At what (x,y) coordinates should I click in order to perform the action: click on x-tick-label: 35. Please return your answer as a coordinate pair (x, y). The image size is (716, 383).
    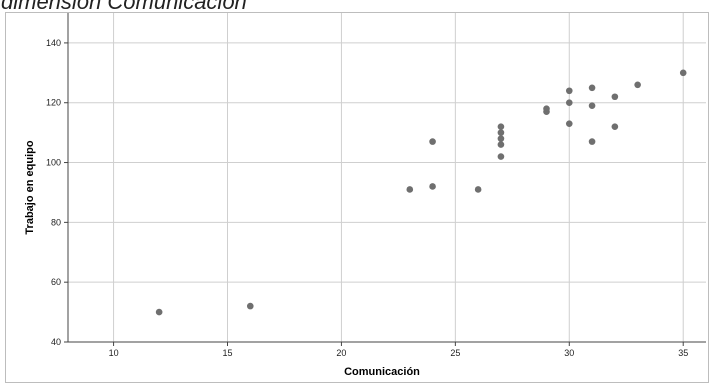
    Looking at the image, I should click on (683, 353).